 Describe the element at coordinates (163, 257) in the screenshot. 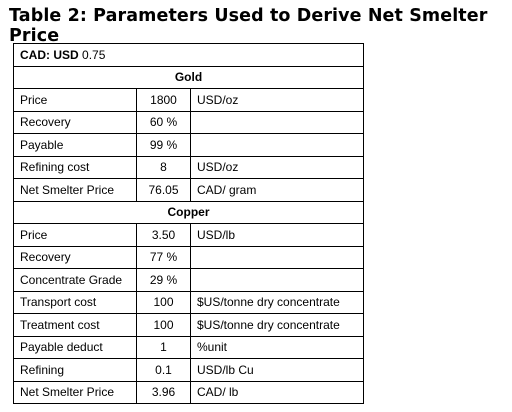

I see `value-cell: 77 %` at that location.